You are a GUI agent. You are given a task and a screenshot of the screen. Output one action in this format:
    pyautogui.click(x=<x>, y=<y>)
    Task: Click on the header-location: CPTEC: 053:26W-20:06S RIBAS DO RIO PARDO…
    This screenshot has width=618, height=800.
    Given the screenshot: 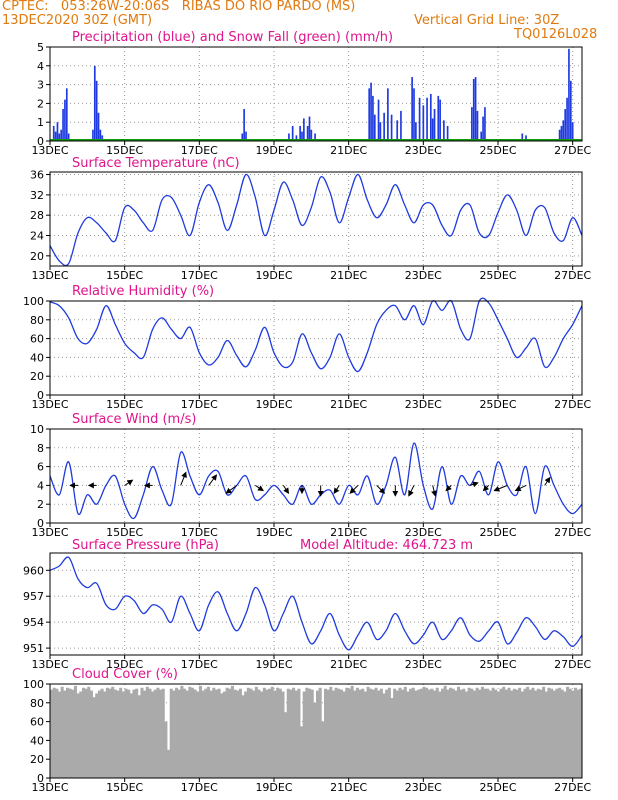 What is the action you would take?
    pyautogui.click(x=179, y=7)
    